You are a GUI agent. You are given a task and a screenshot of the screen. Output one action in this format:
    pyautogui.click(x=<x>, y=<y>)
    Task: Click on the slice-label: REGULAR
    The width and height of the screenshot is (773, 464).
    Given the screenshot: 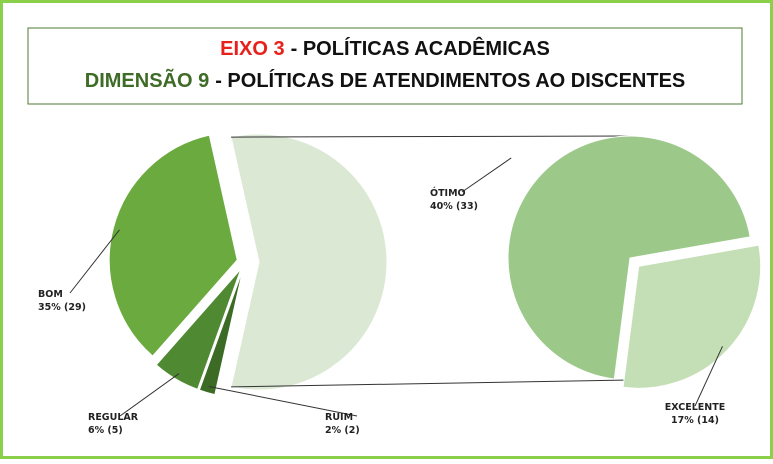 What is the action you would take?
    pyautogui.click(x=113, y=417)
    